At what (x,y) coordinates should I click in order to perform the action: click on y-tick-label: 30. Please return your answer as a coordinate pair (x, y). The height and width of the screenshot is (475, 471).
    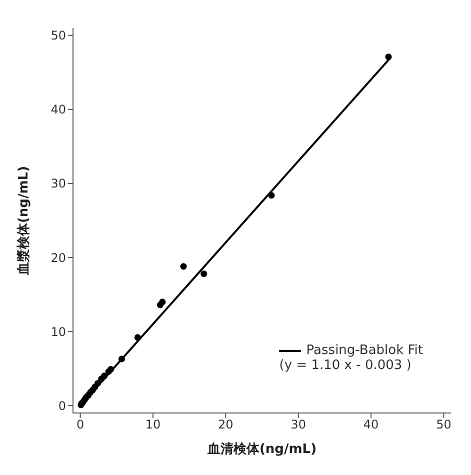
    Looking at the image, I should click on (58, 183).